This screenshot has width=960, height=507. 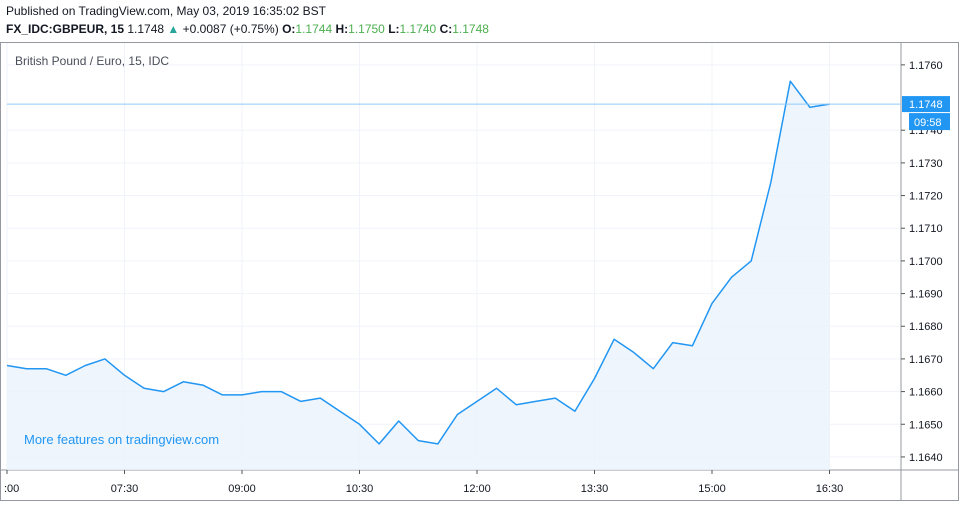 What do you see at coordinates (342, 29) in the screenshot?
I see `high-label: H:` at bounding box center [342, 29].